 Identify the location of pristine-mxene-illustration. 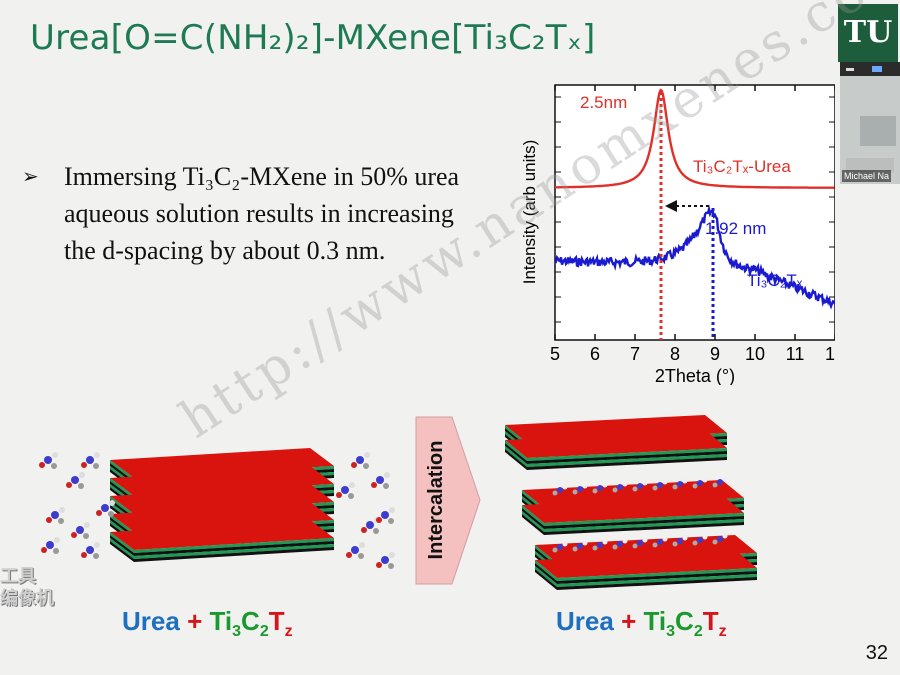
(217, 508).